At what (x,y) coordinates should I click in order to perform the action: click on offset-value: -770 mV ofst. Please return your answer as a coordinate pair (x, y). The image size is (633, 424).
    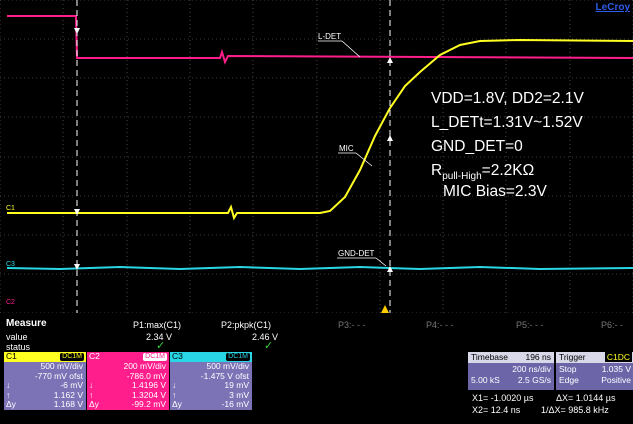
    Looking at the image, I should click on (58, 375).